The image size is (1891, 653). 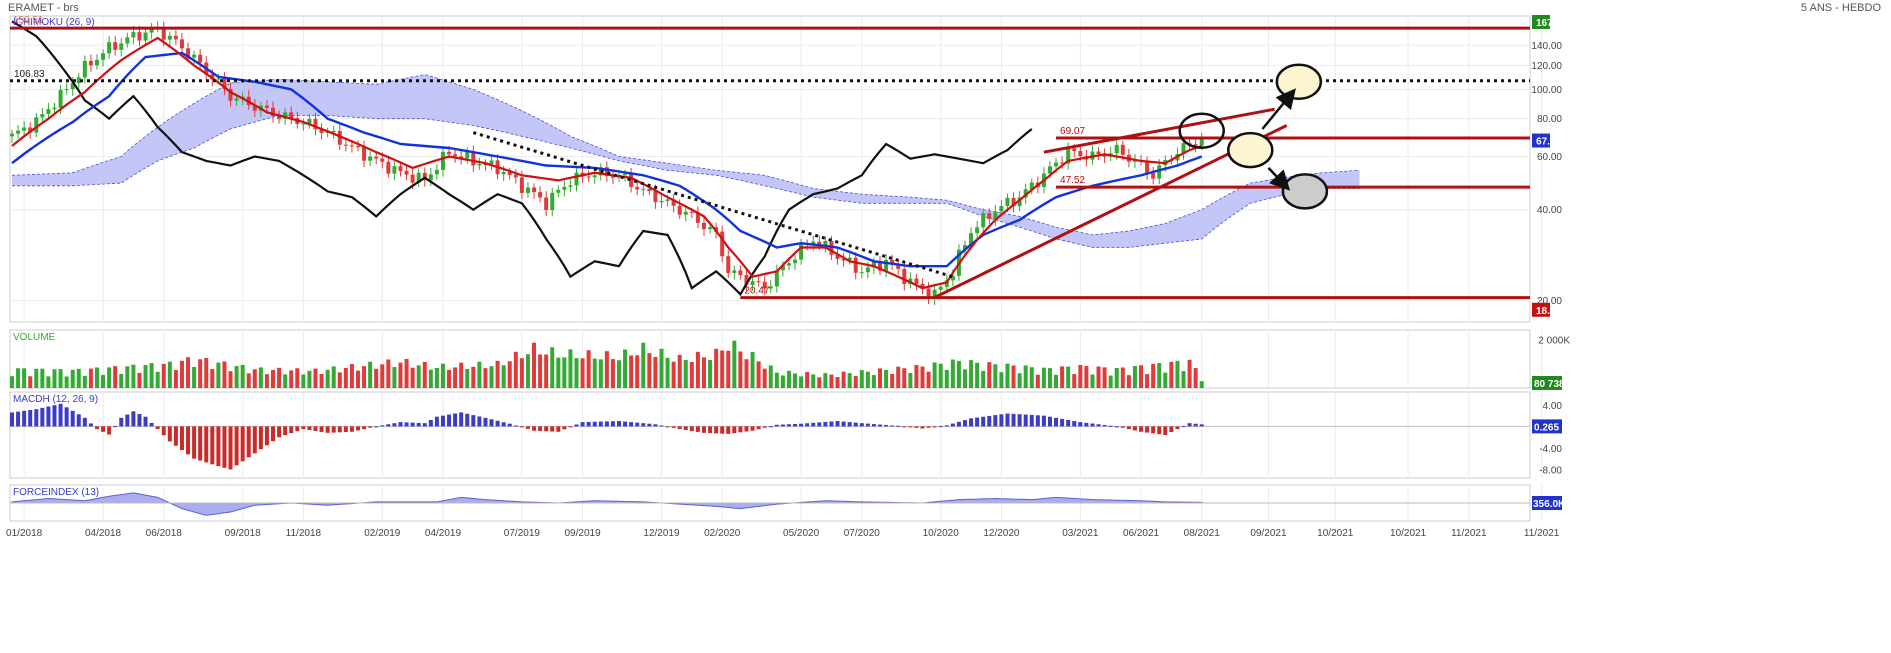 I want to click on x-tick-label: 12/2019, so click(x=661, y=533).